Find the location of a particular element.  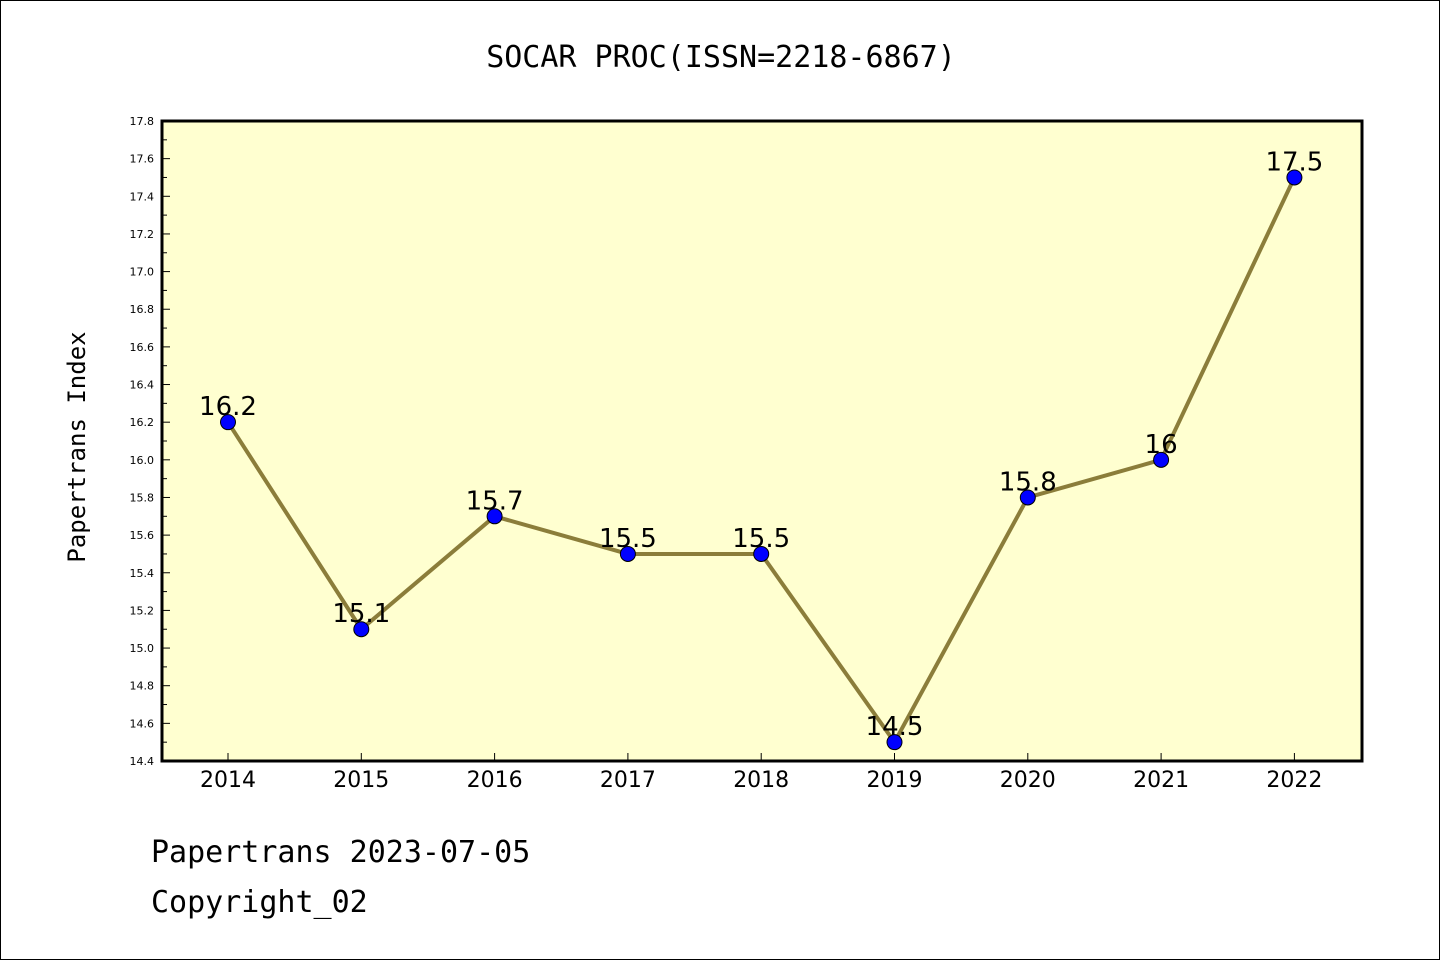

data-label: 17.5 is located at coordinates (1294, 162).